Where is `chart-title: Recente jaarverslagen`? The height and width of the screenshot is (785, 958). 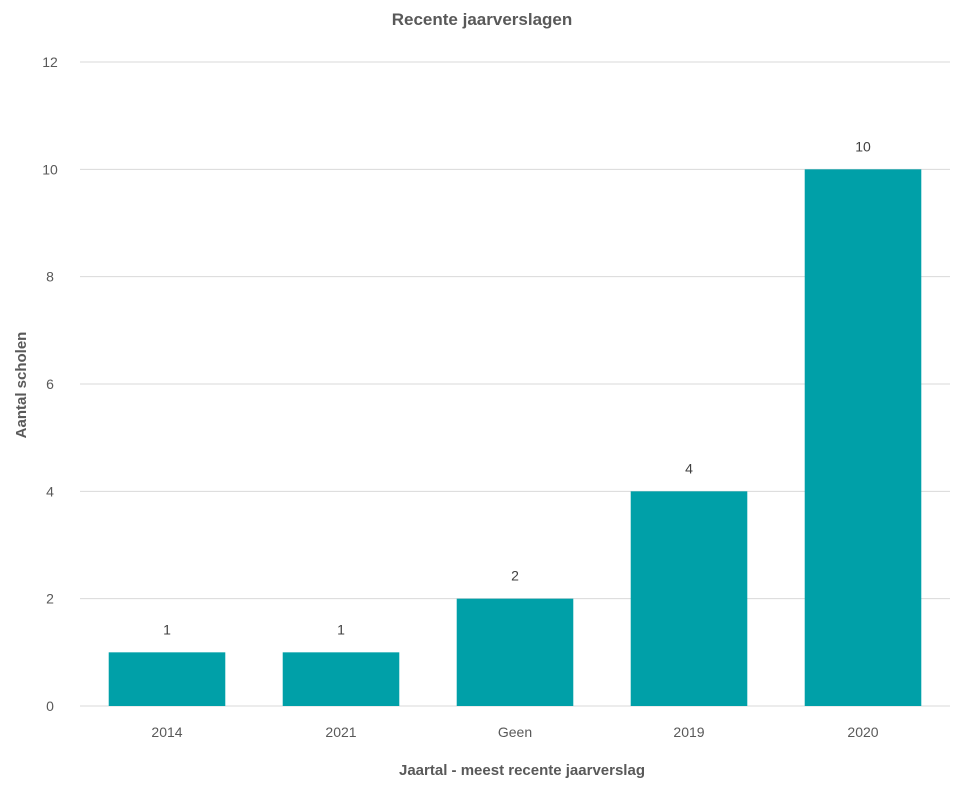 chart-title: Recente jaarverslagen is located at coordinates (482, 19).